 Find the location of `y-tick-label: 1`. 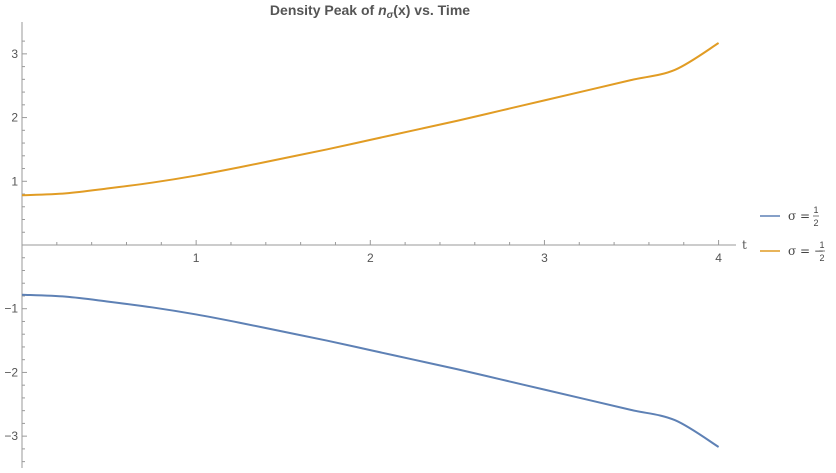

y-tick-label: 1 is located at coordinates (14, 181).